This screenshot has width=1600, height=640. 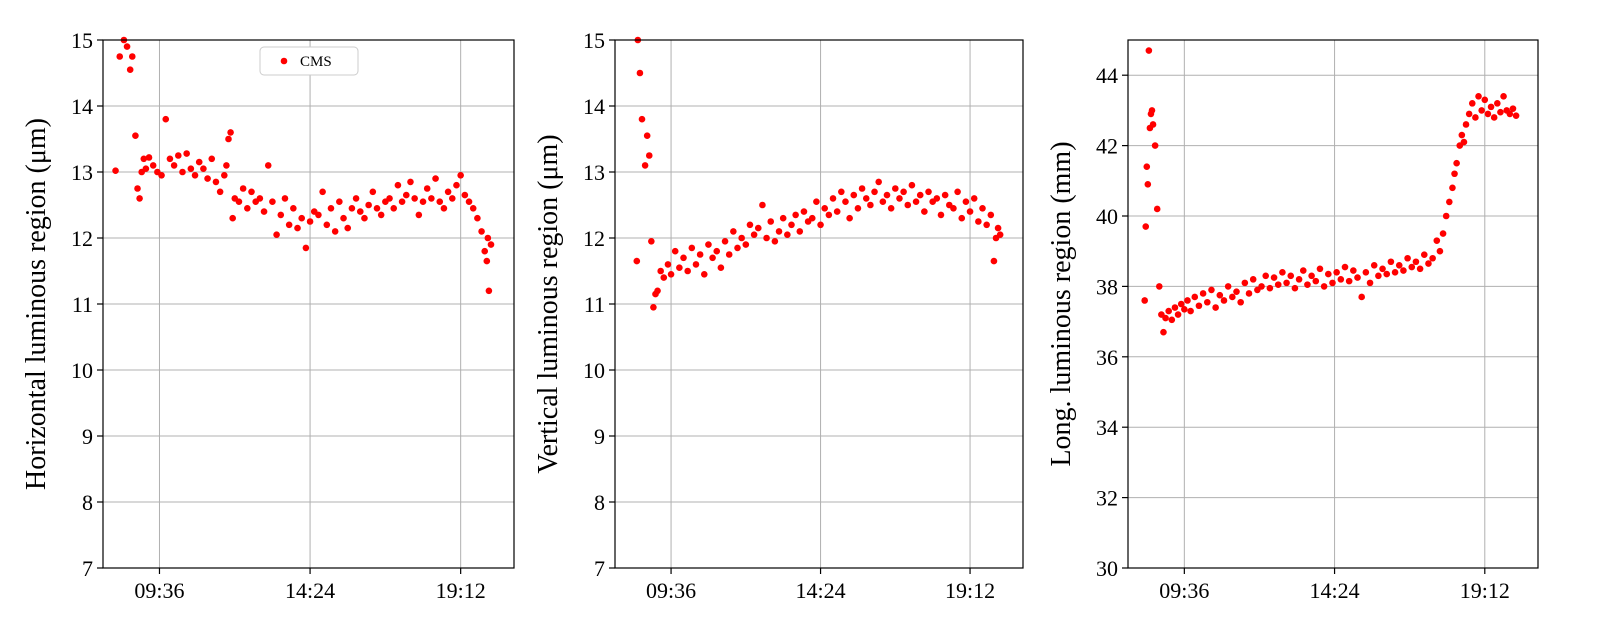 I want to click on y-tick-label: 14, so click(x=82, y=106).